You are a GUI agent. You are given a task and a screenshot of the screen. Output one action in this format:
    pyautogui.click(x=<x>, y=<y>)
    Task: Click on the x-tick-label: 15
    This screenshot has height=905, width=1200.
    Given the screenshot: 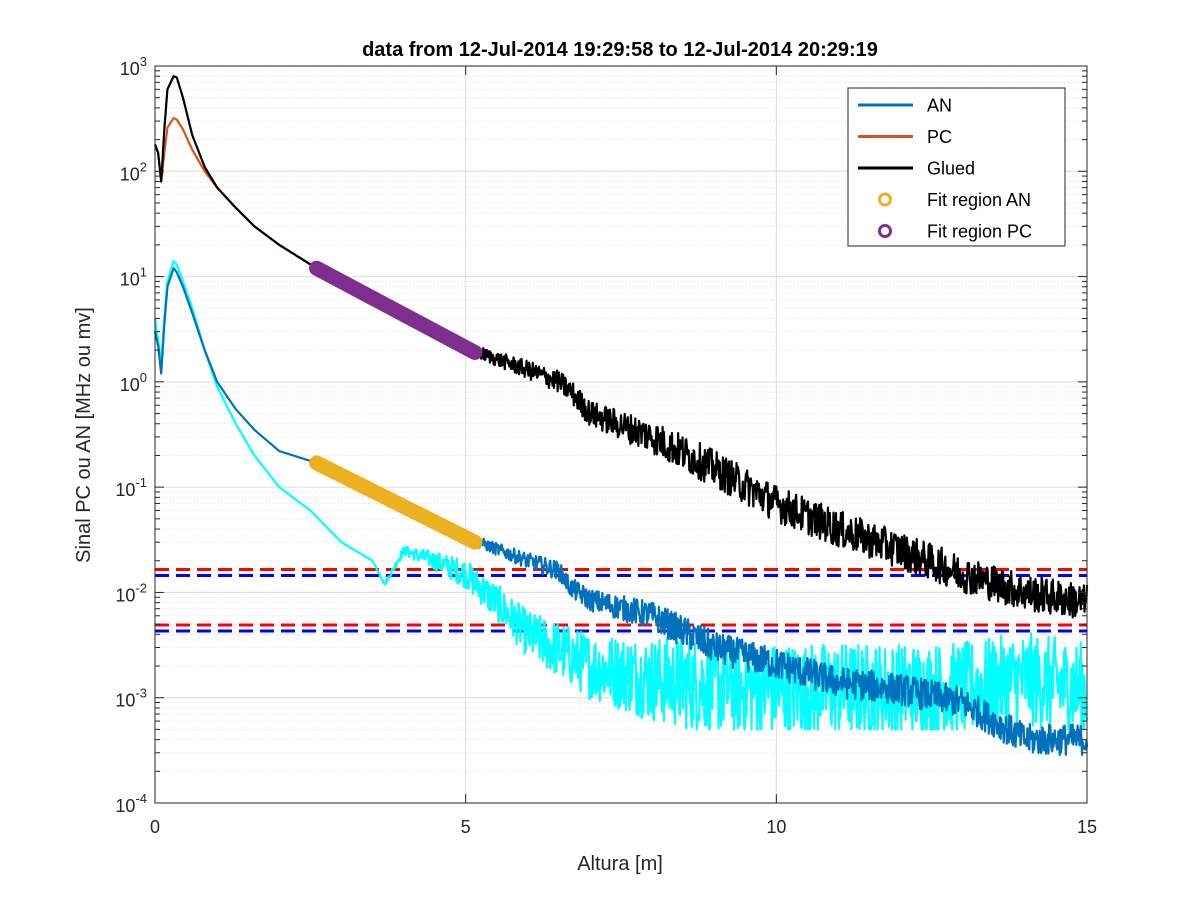 What is the action you would take?
    pyautogui.click(x=1087, y=827)
    